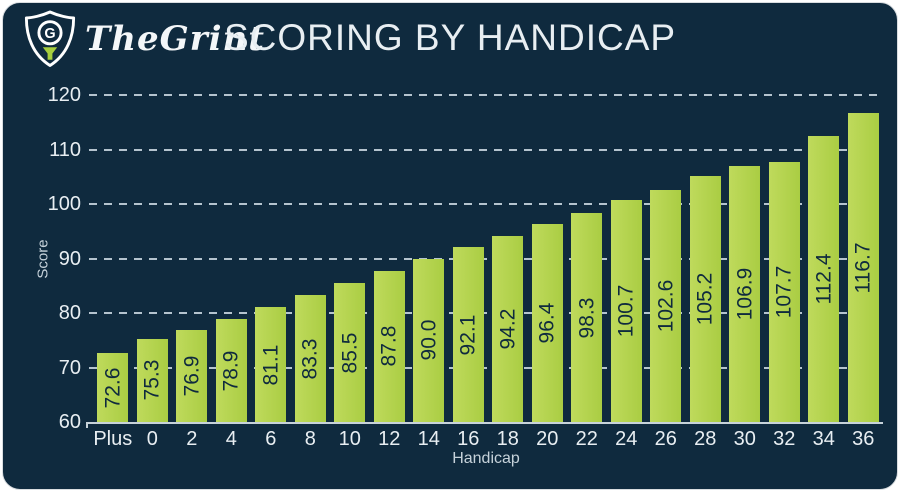  Describe the element at coordinates (113, 439) in the screenshot. I see `x-tick-label: Plus` at that location.